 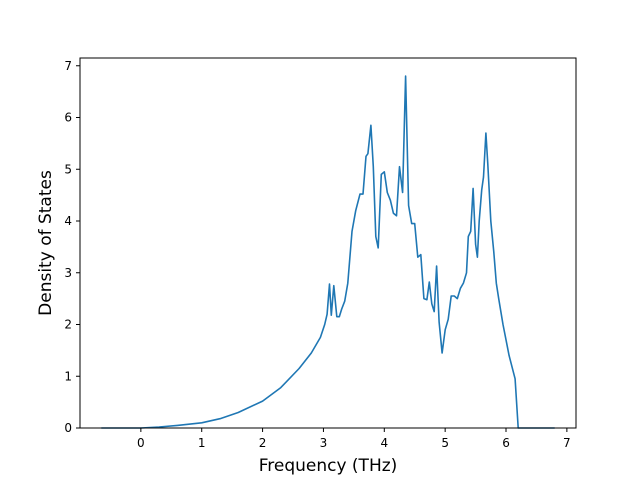 What do you see at coordinates (68, 118) in the screenshot?
I see `y-tick-label: 6` at bounding box center [68, 118].